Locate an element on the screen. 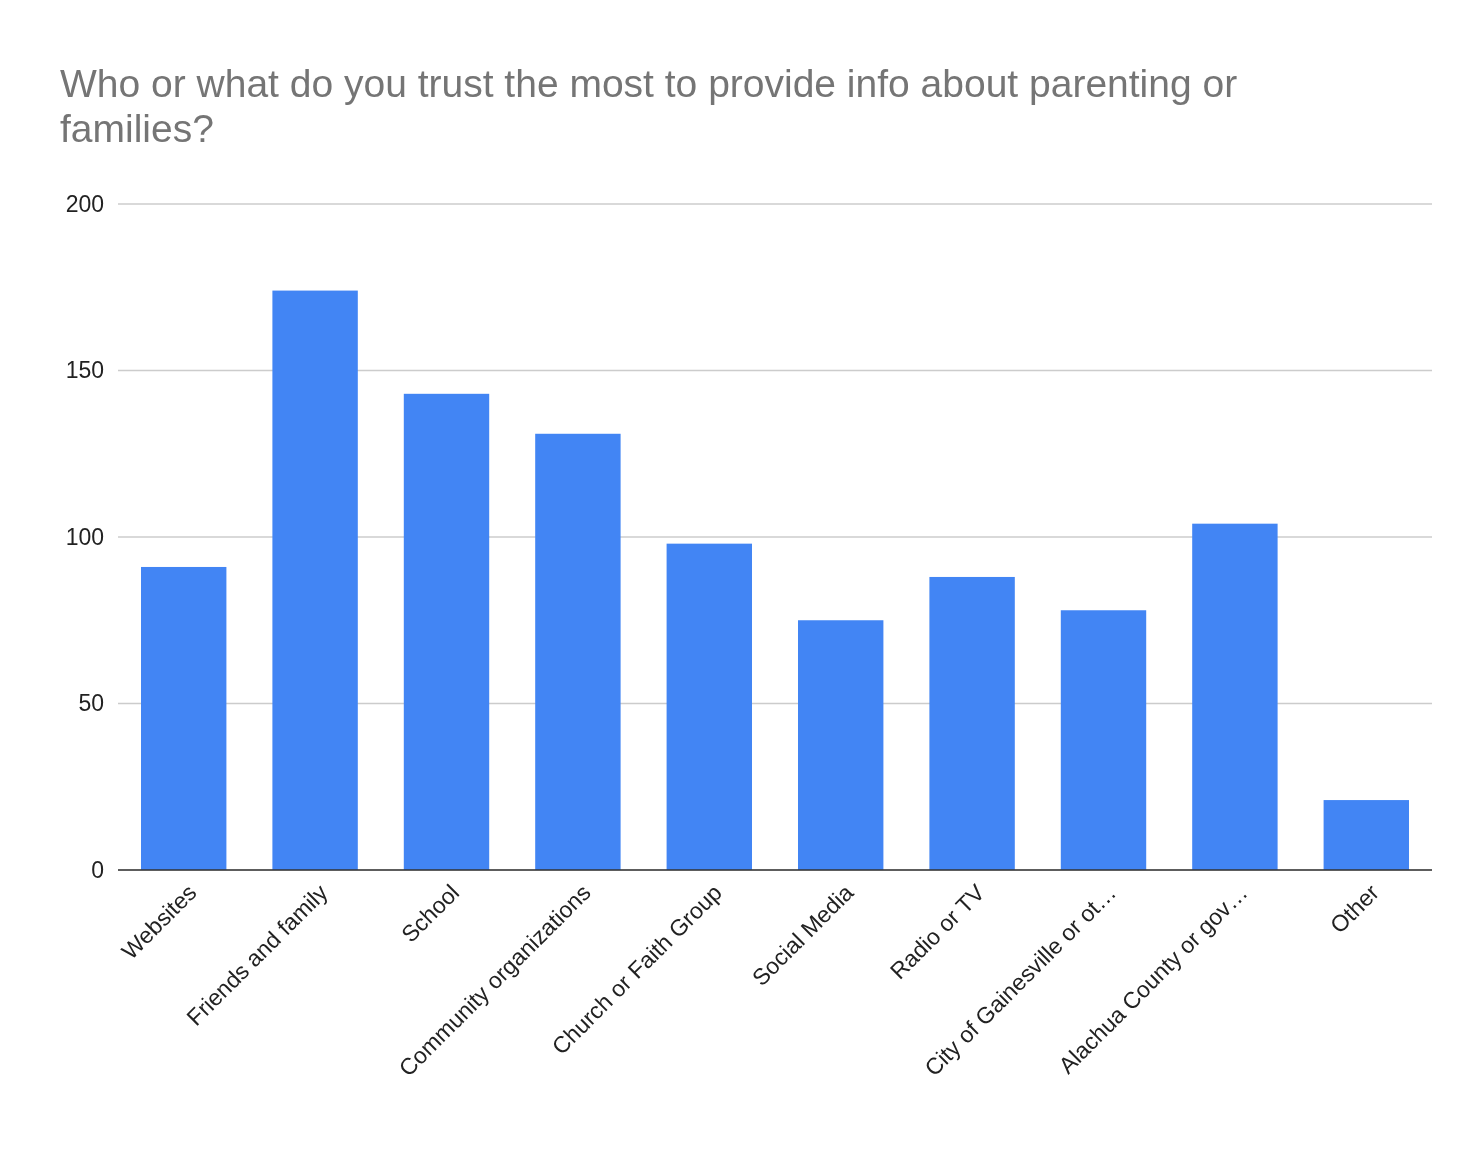 The height and width of the screenshot is (1167, 1480). y-tick-label: 200 is located at coordinates (84, 203).